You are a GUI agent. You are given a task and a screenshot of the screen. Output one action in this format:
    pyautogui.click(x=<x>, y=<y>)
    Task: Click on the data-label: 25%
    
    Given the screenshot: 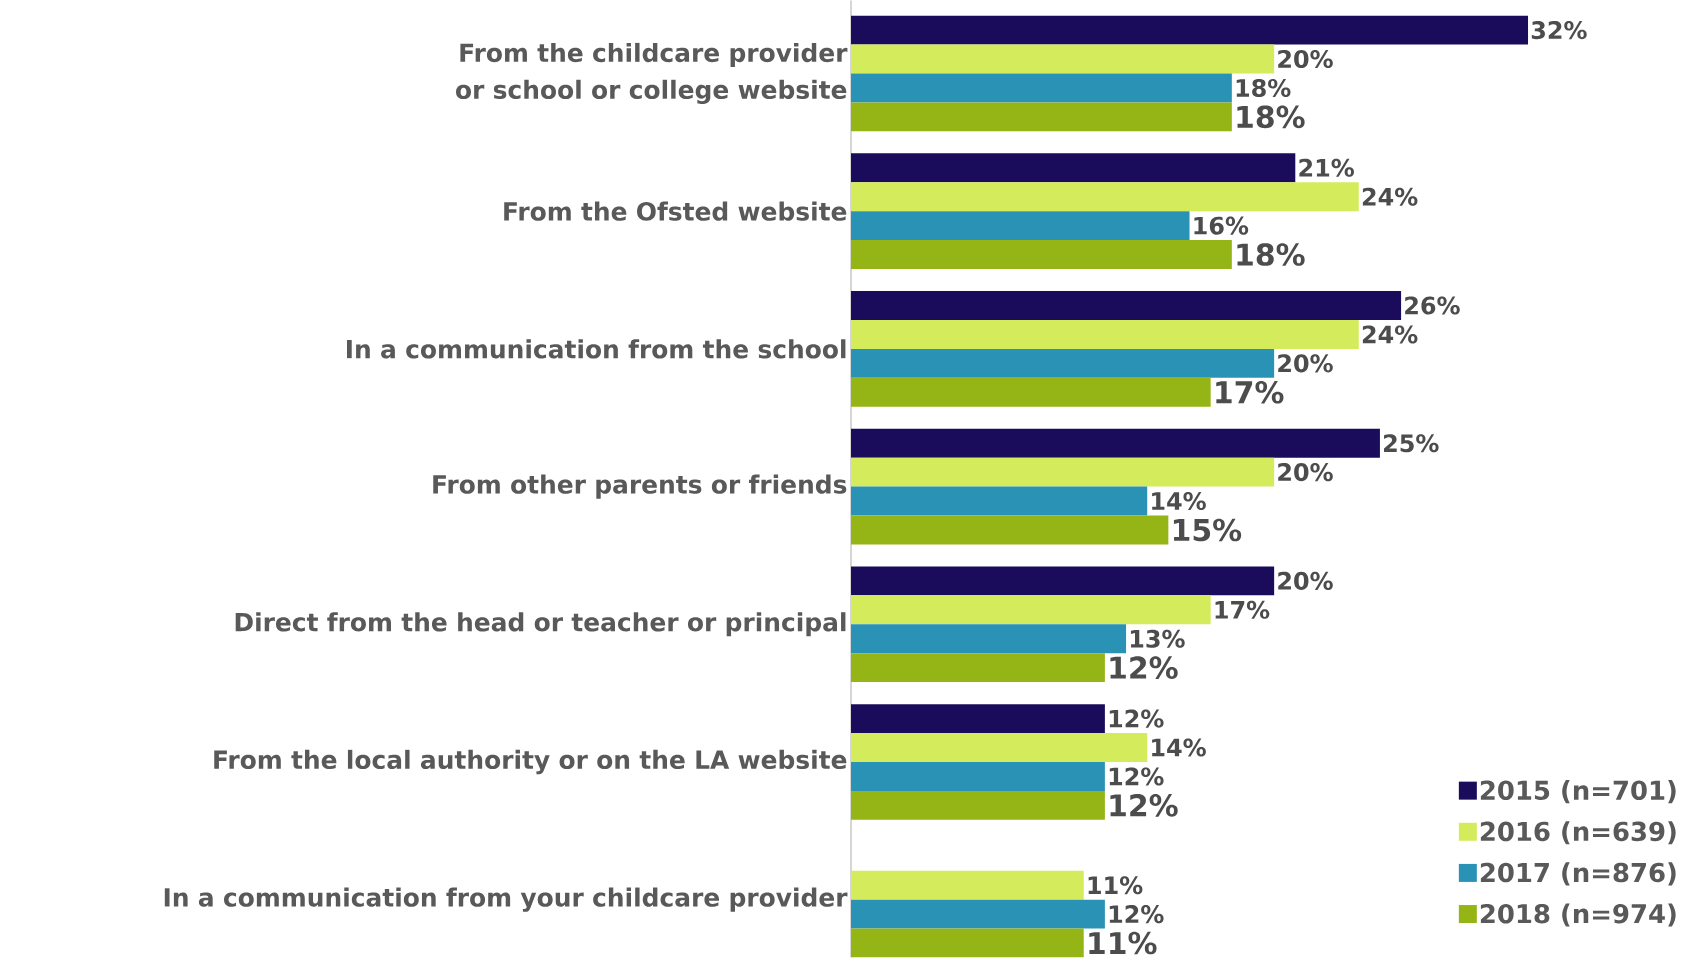 What is the action you would take?
    pyautogui.click(x=1411, y=443)
    